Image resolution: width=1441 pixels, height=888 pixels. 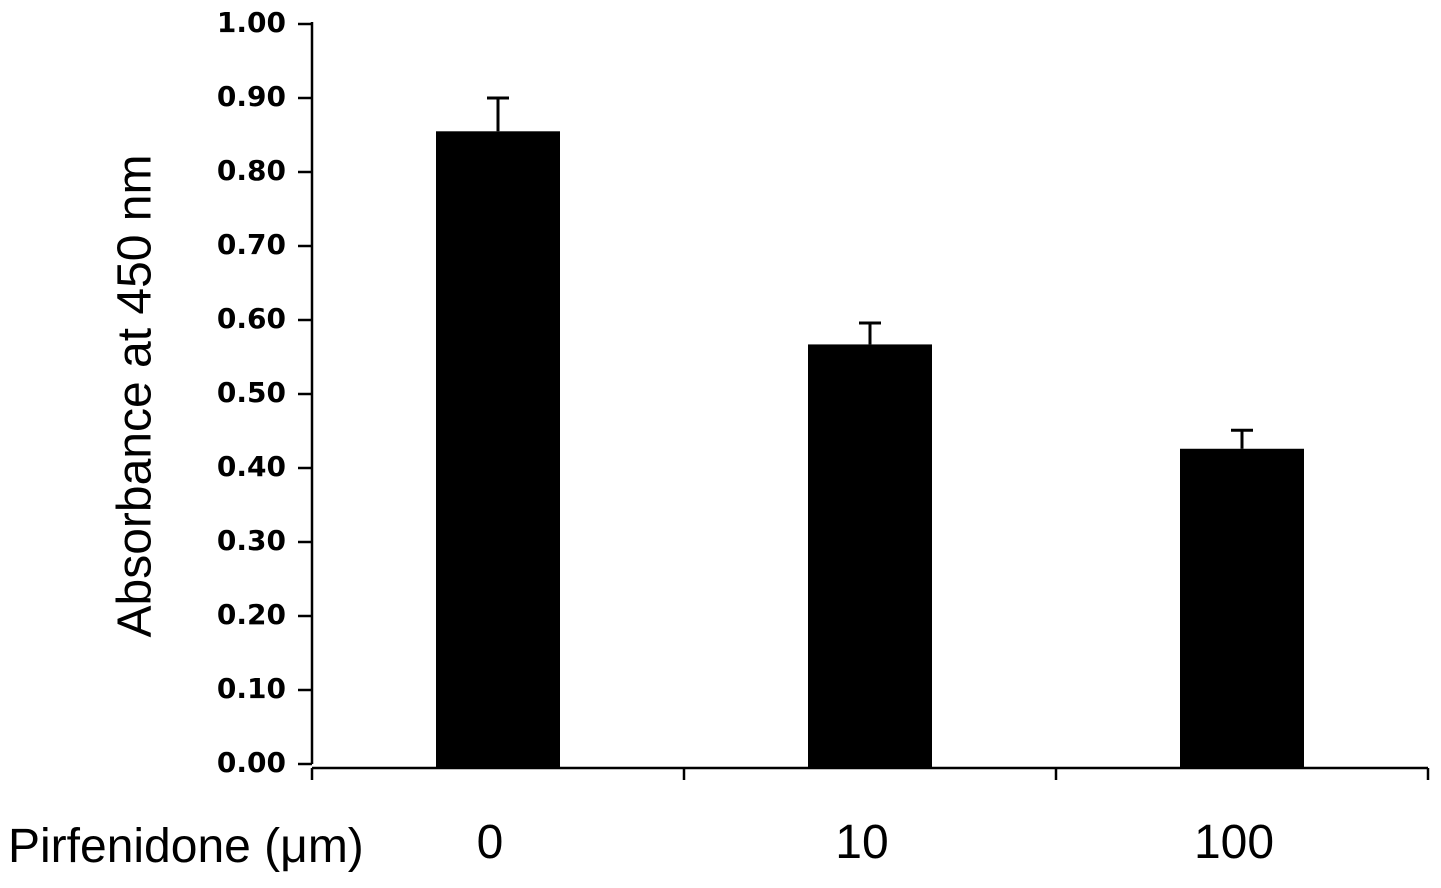 I want to click on y-tick-label: 0.80, so click(x=251, y=170).